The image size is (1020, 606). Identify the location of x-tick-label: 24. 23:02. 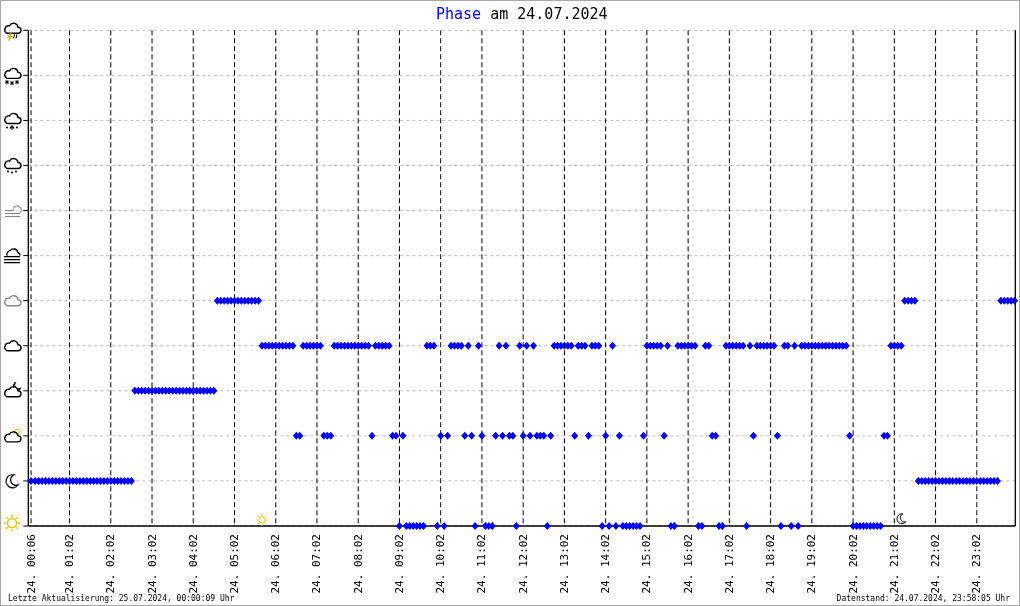
(977, 564).